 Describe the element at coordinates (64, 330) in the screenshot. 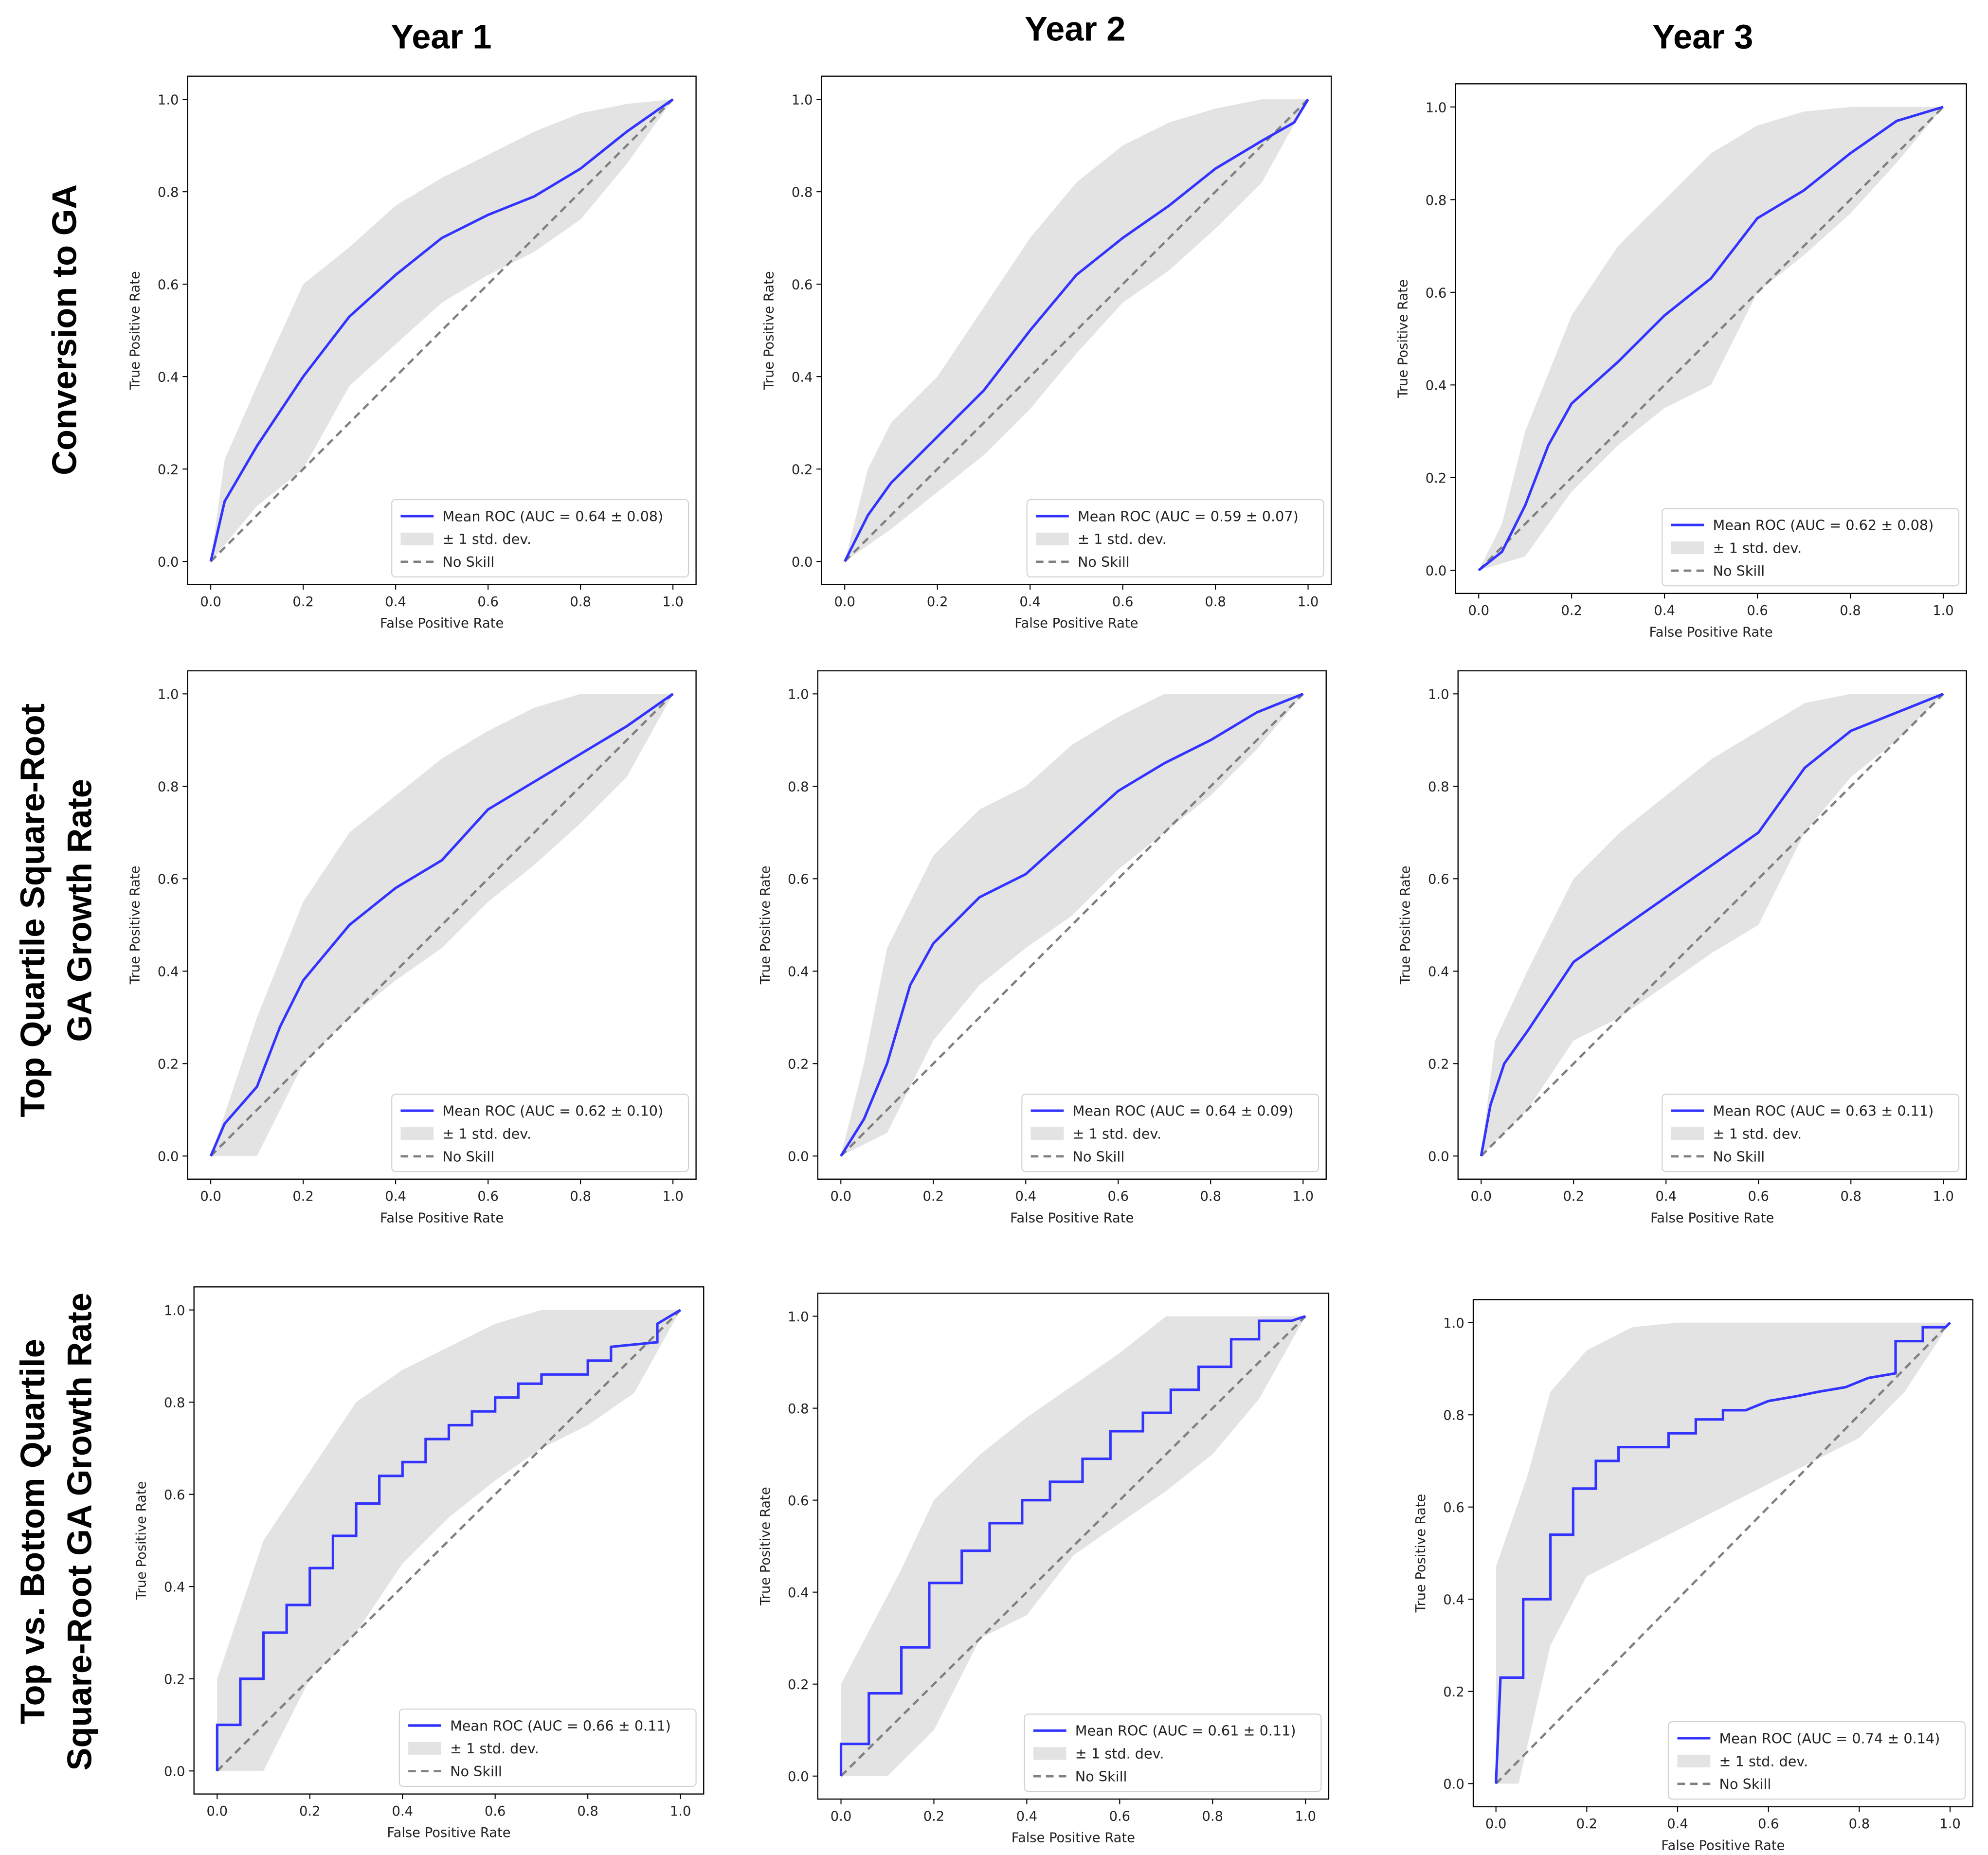

I see `row-title-conversion: Conversion to GA` at that location.